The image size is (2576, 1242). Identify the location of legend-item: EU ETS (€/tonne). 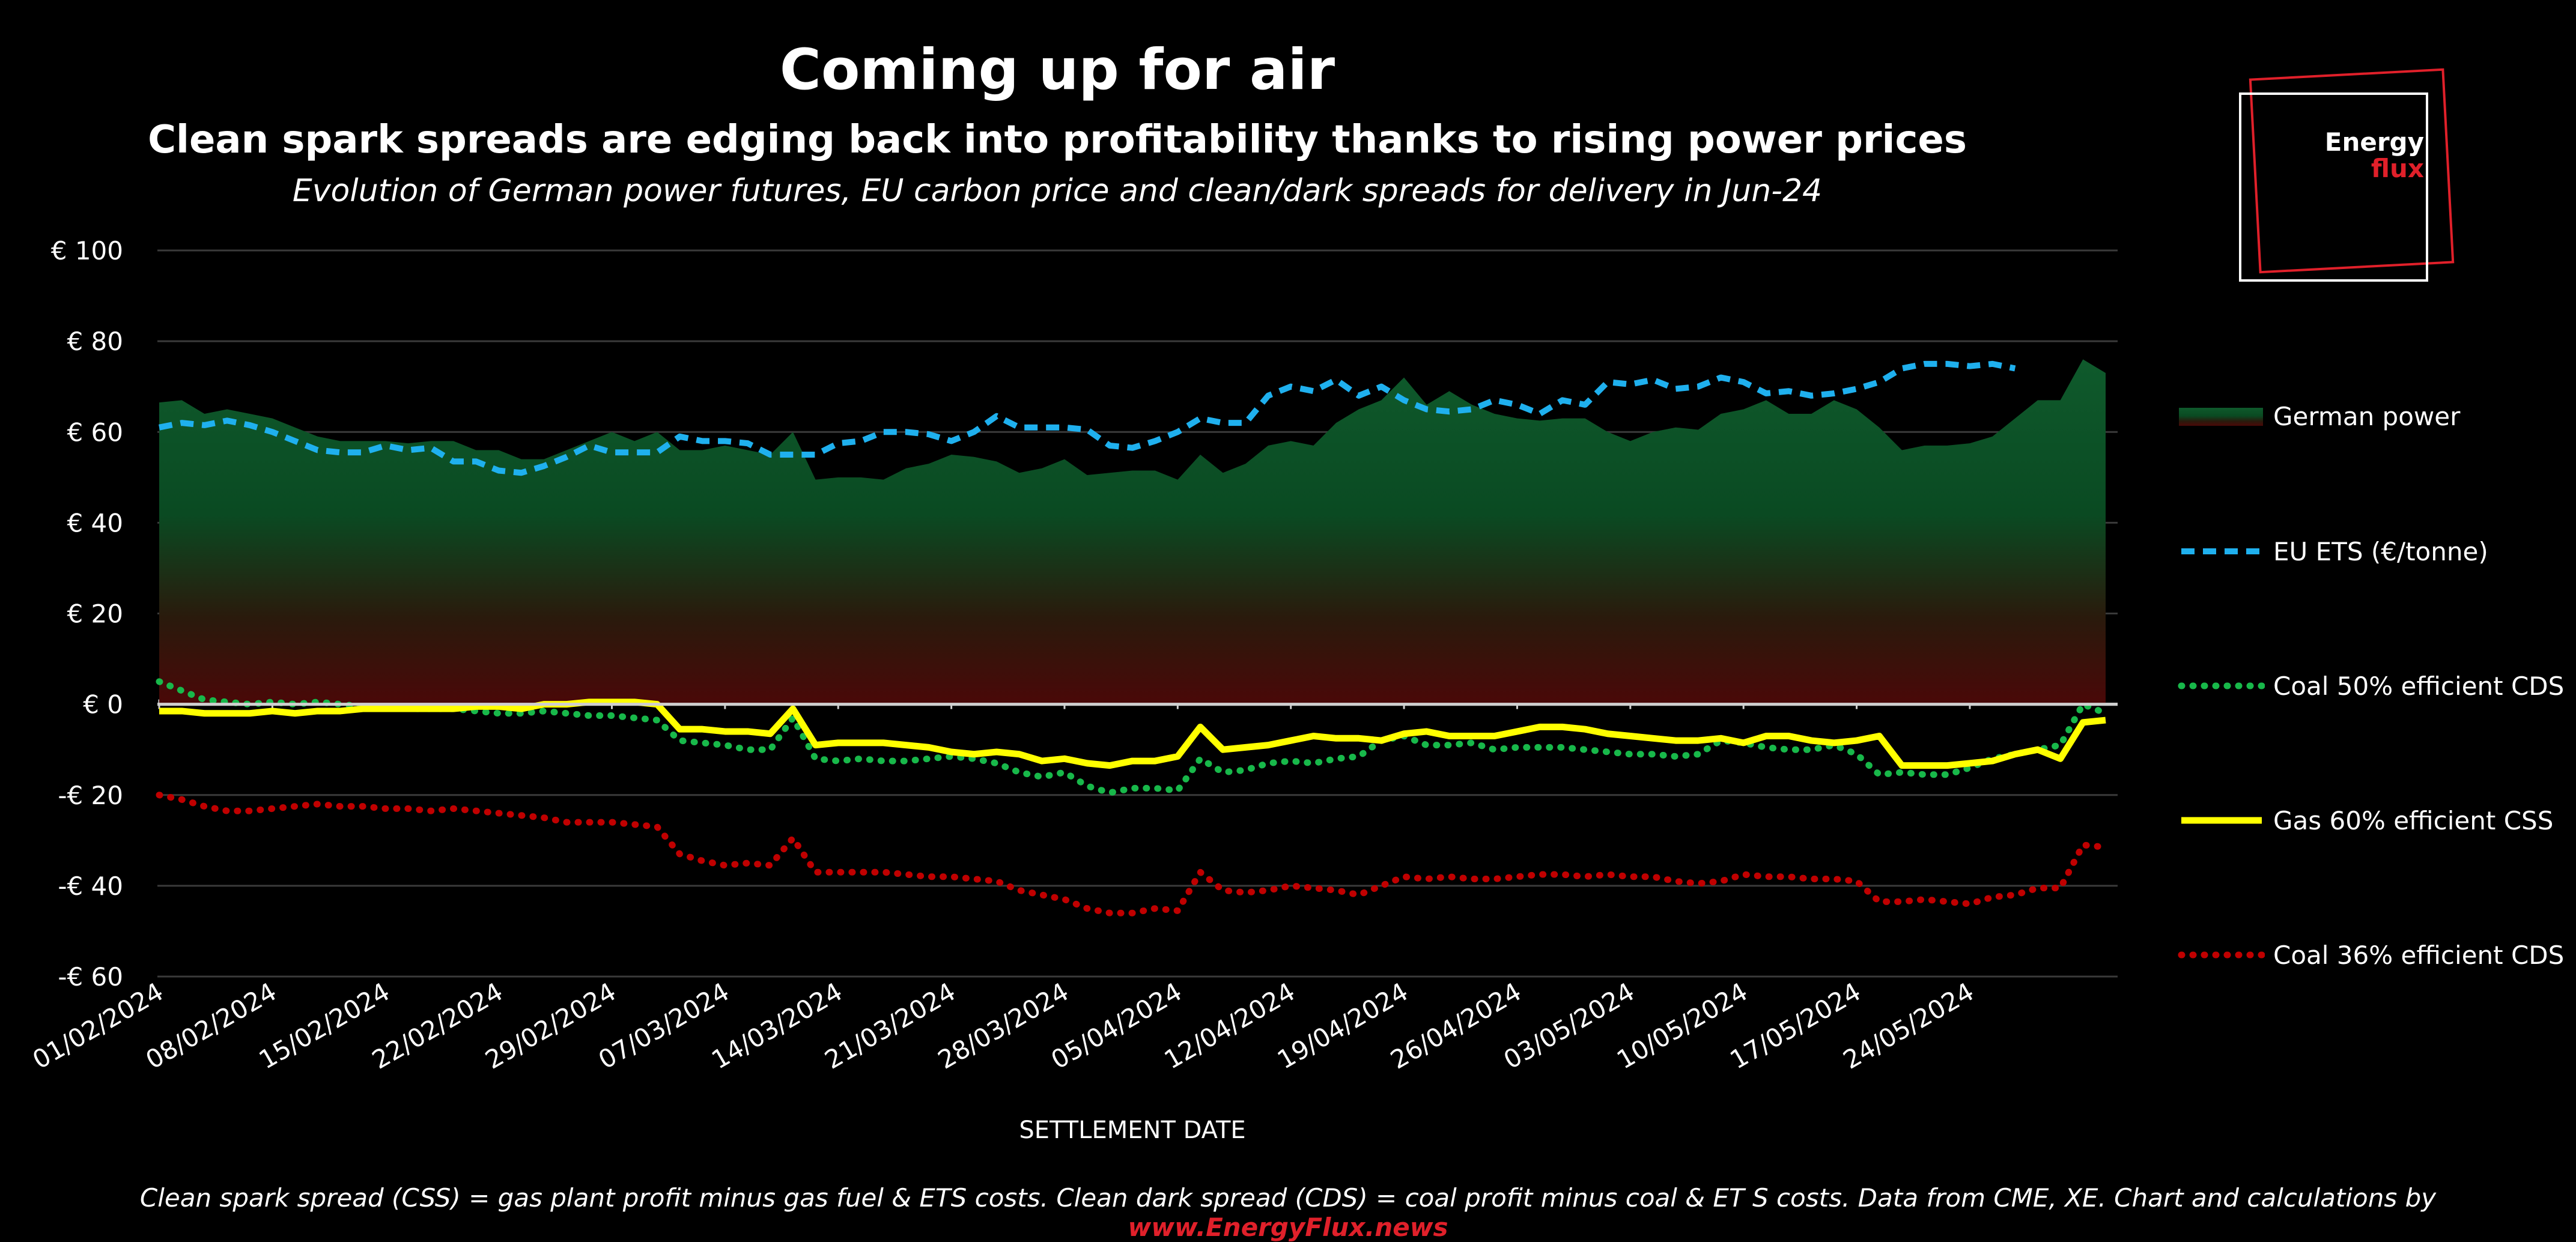
(2333, 551).